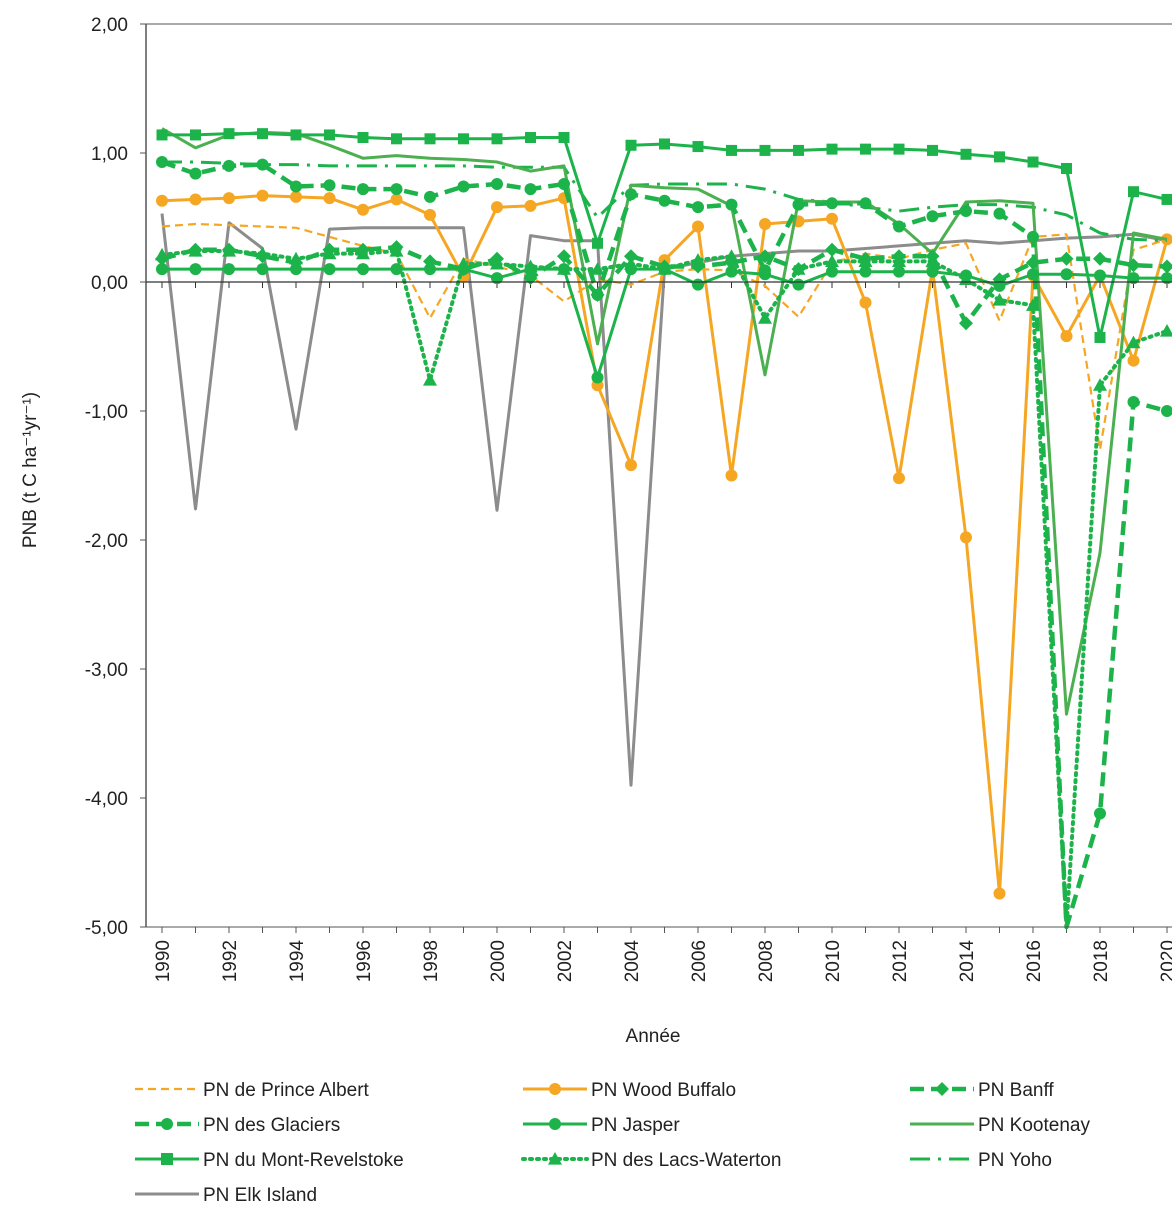  What do you see at coordinates (686, 1160) in the screenshot?
I see `legend-label: PN des Lacs-Waterton` at bounding box center [686, 1160].